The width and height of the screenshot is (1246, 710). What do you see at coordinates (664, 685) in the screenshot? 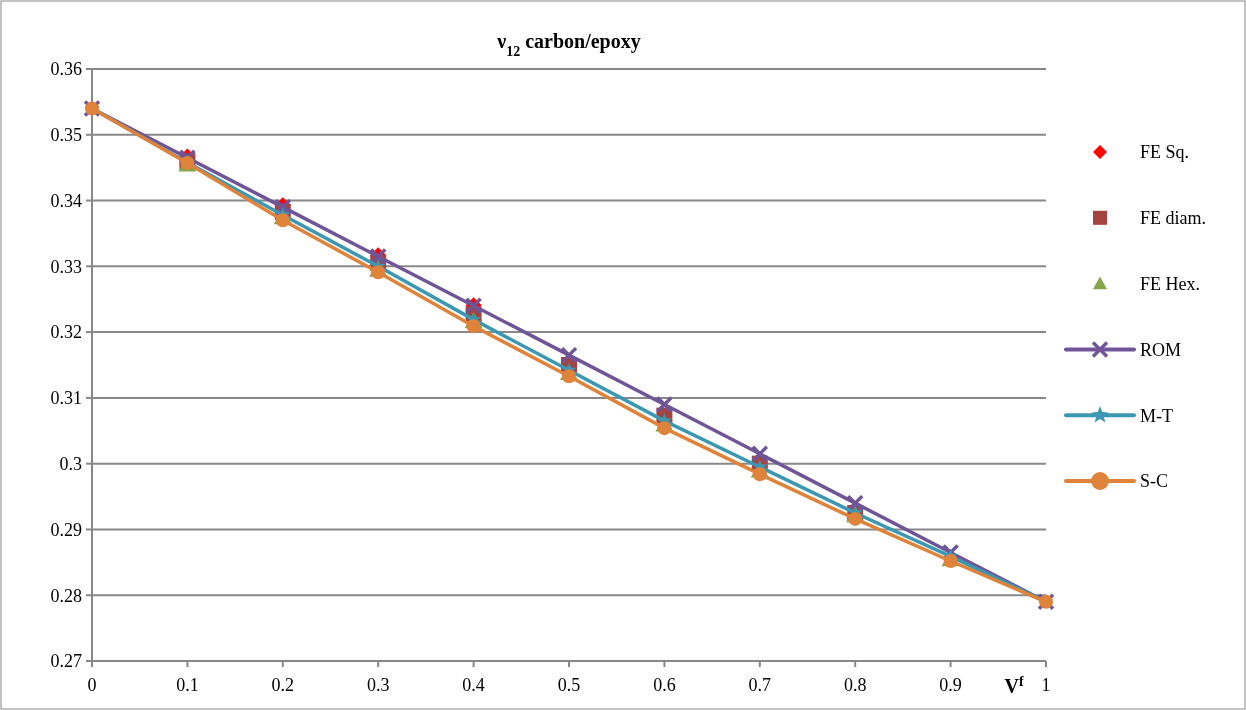
I see `x-tick-label: 0.6` at bounding box center [664, 685].